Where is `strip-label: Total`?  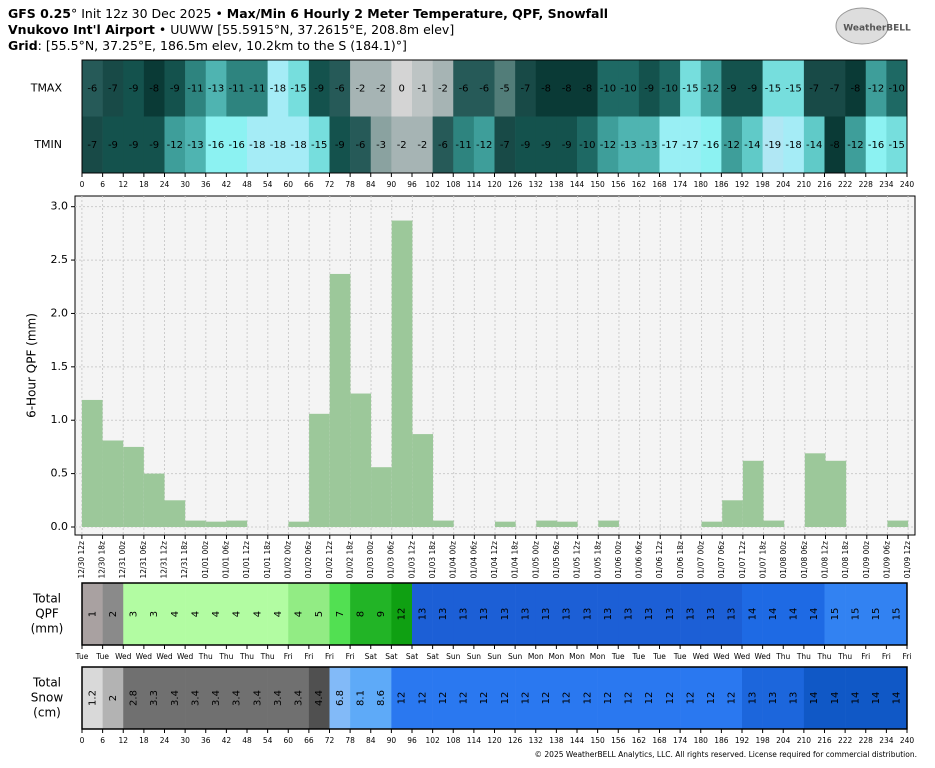
strip-label: Total is located at coordinates (46, 599).